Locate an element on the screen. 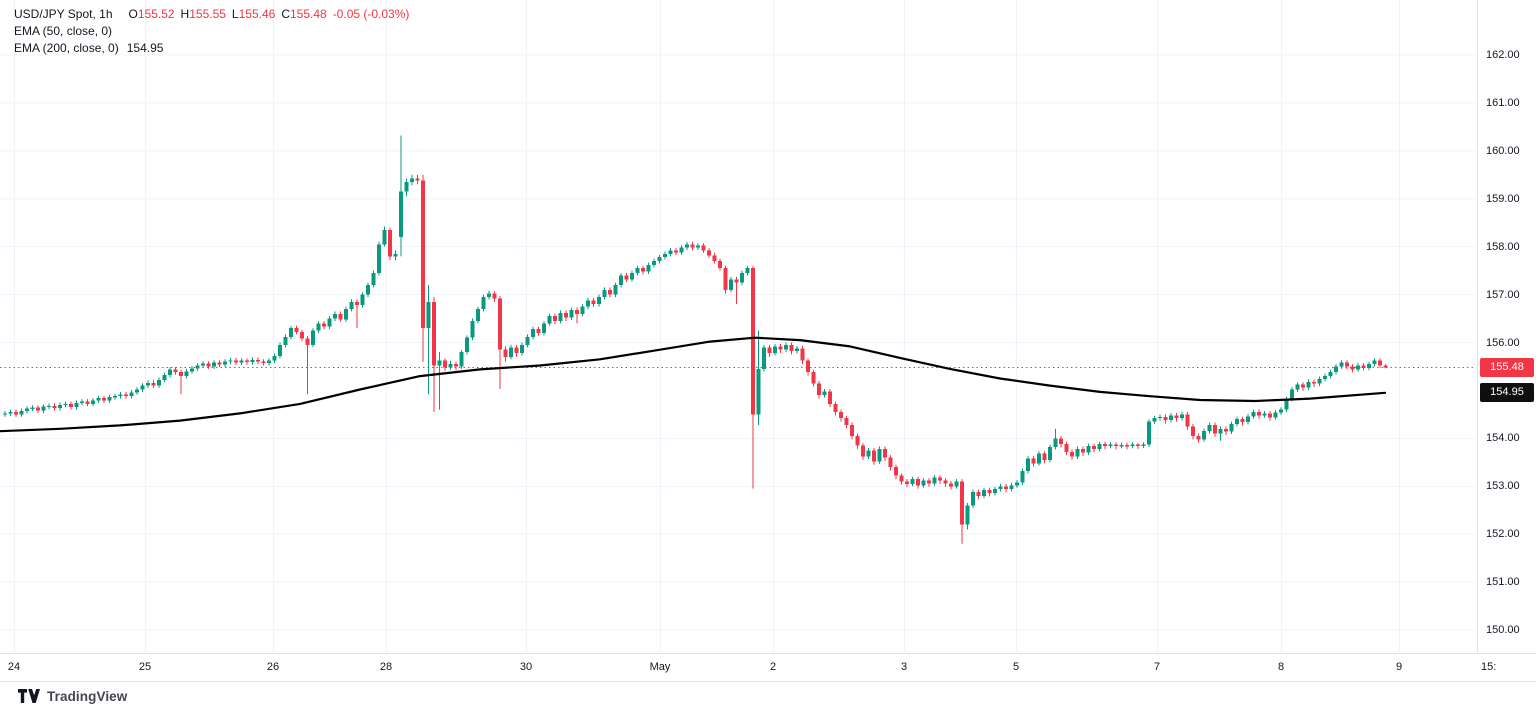  open-label: O is located at coordinates (133, 14).